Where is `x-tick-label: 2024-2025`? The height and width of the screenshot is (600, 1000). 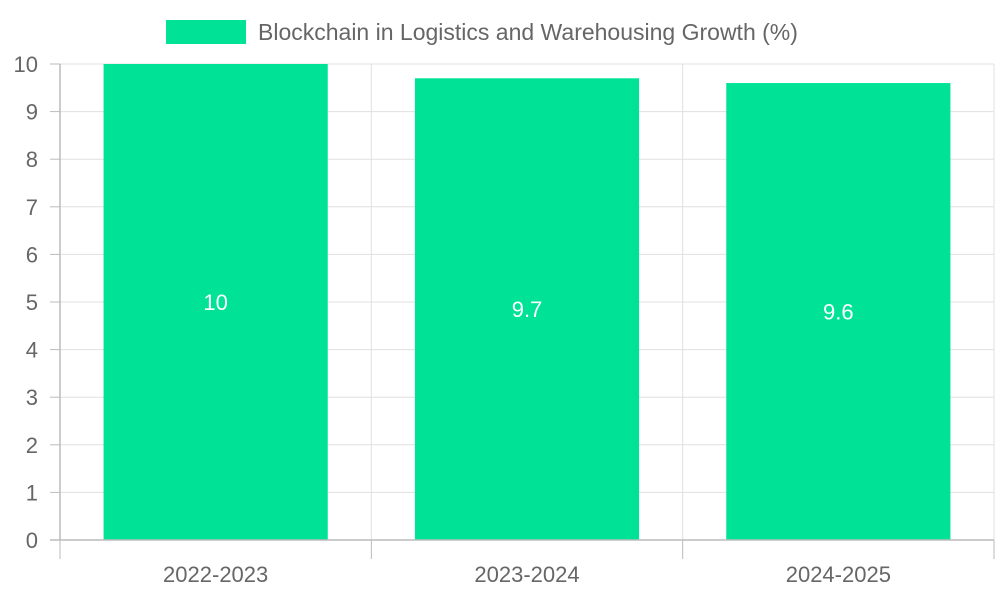 x-tick-label: 2024-2025 is located at coordinates (838, 574).